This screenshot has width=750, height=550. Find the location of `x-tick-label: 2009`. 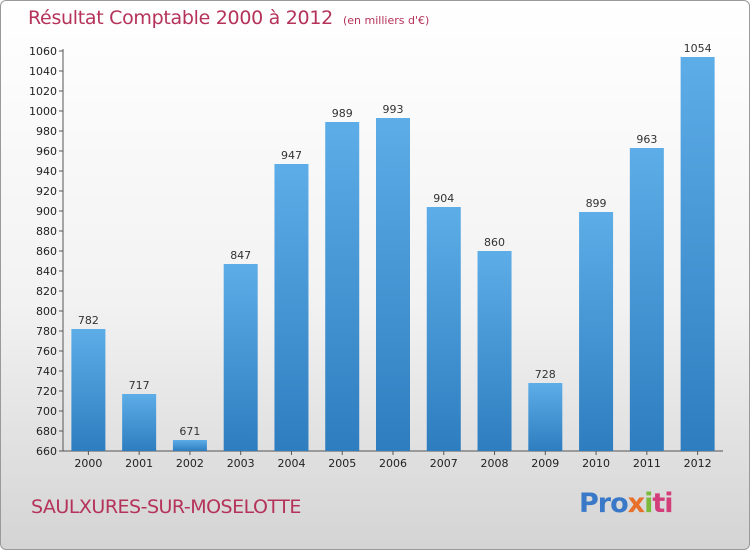

x-tick-label: 2009 is located at coordinates (545, 463).